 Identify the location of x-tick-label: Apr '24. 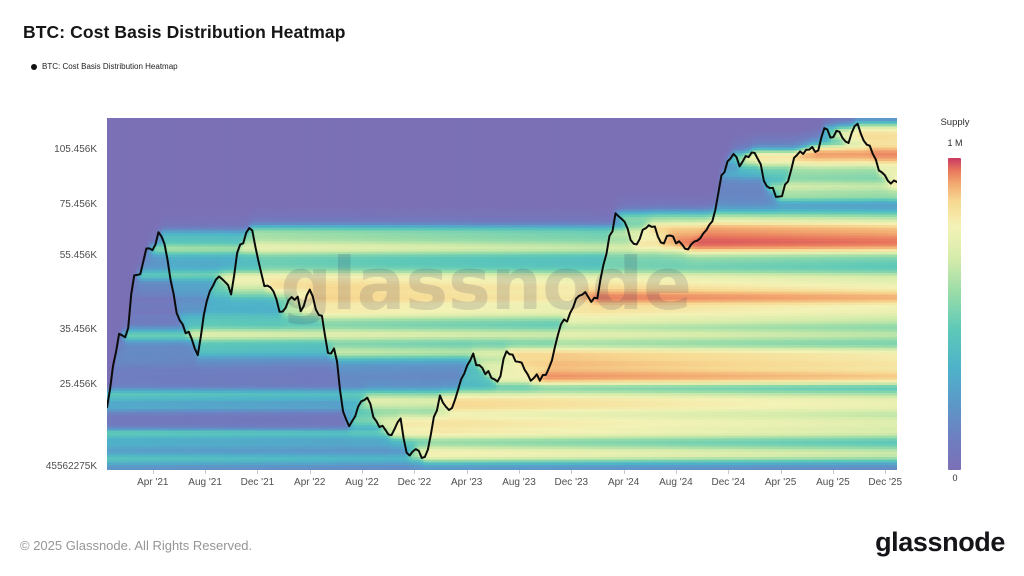
(623, 482).